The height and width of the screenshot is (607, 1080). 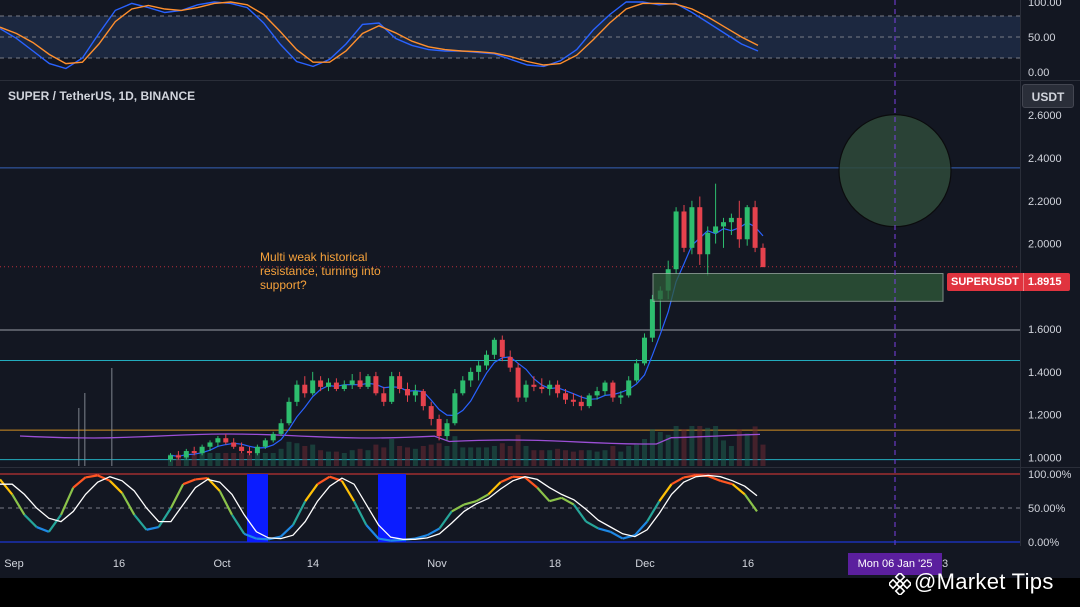 What do you see at coordinates (1045, 159) in the screenshot?
I see `price-axis-tick-1: 2.4000` at bounding box center [1045, 159].